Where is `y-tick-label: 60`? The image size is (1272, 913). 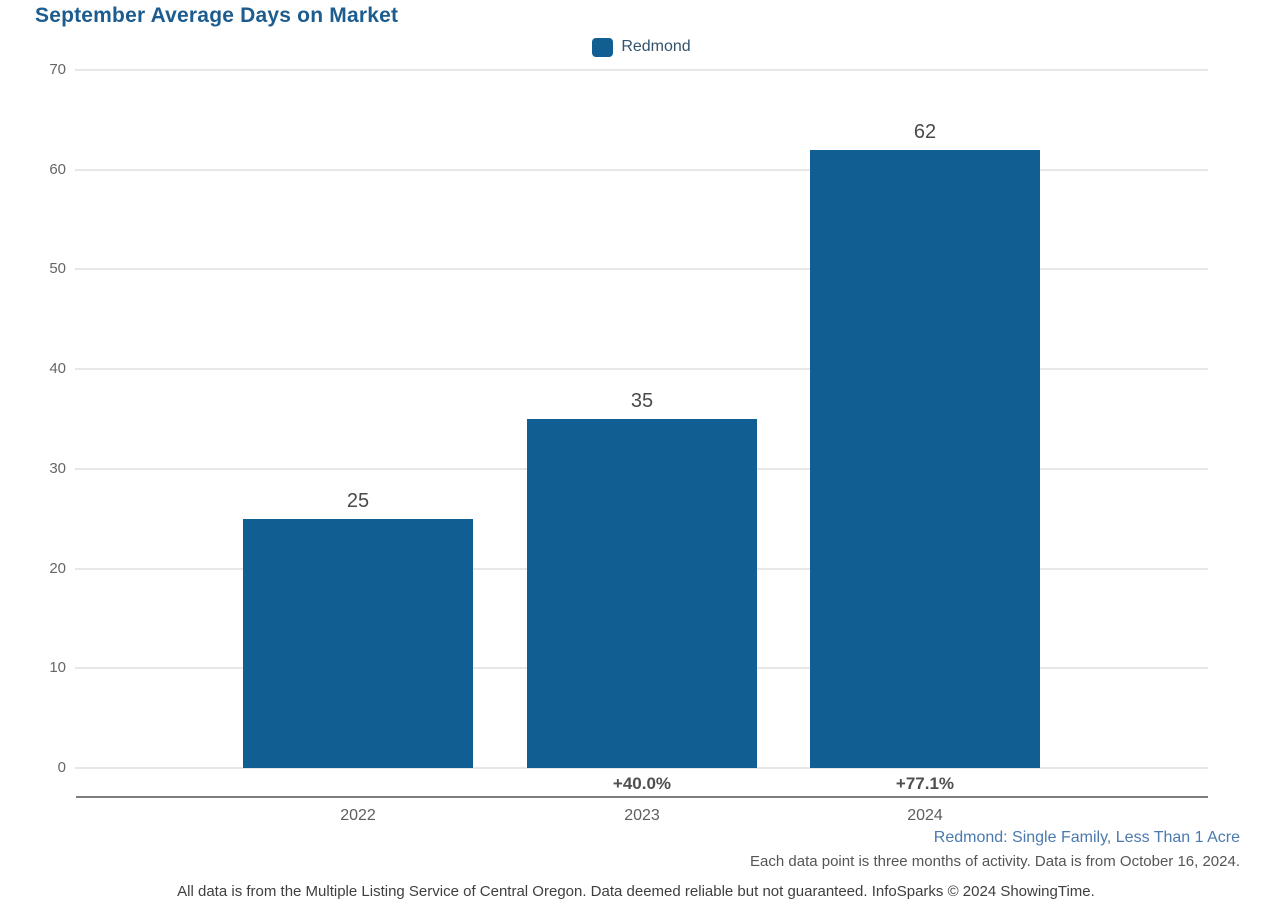
y-tick-label: 60 is located at coordinates (57, 169).